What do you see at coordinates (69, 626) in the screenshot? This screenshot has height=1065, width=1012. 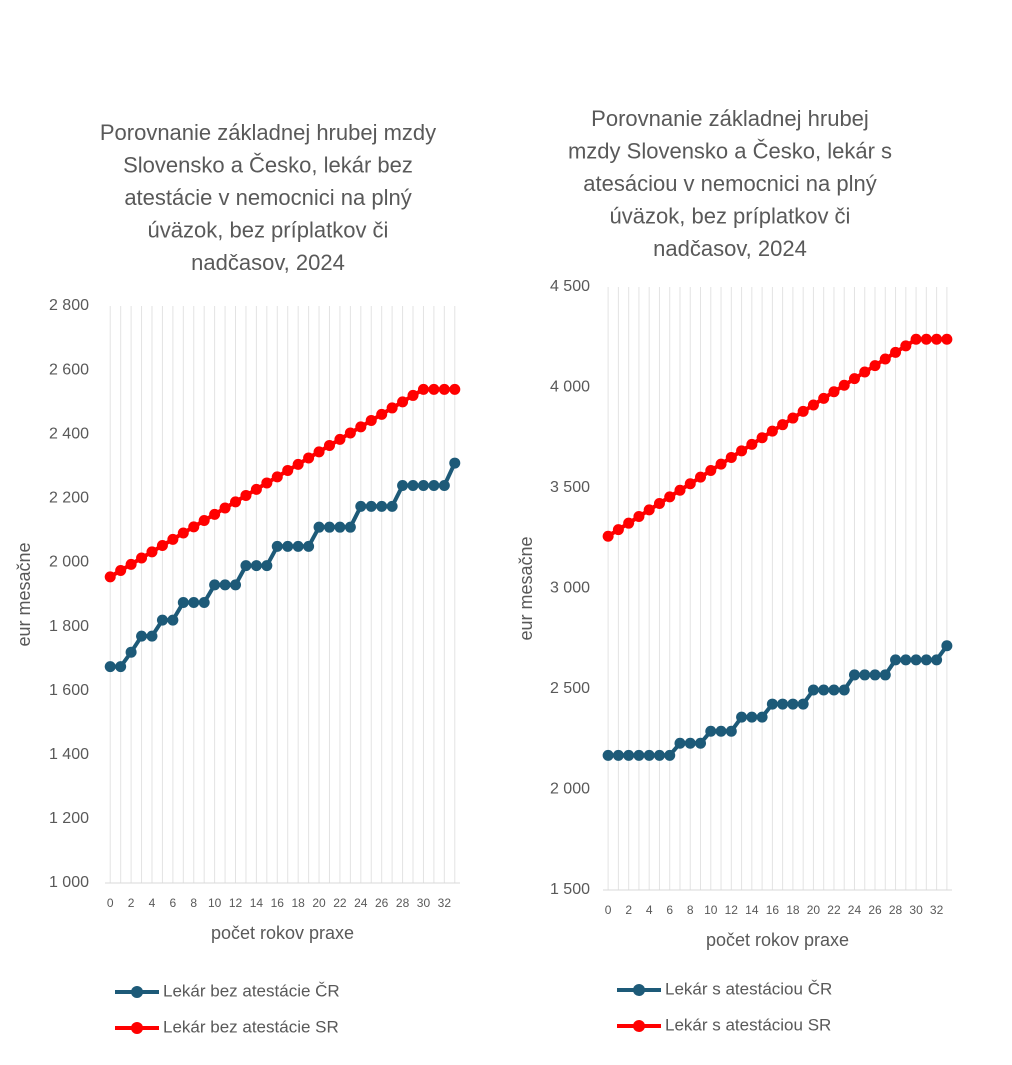 I see `y-tick-label: 1 800` at bounding box center [69, 626].